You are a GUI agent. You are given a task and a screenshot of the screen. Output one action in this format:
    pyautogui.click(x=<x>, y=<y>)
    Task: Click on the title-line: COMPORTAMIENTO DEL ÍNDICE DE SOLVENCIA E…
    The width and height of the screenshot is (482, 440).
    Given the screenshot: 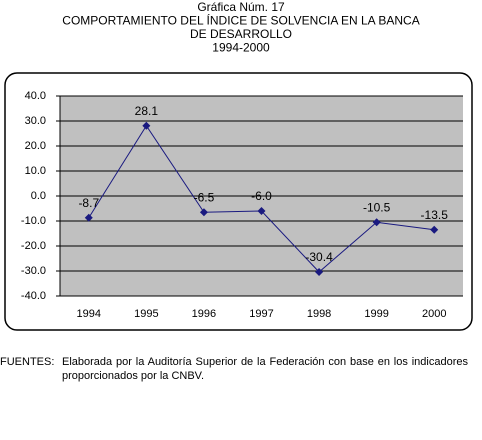 What is the action you would take?
    pyautogui.click(x=240, y=20)
    